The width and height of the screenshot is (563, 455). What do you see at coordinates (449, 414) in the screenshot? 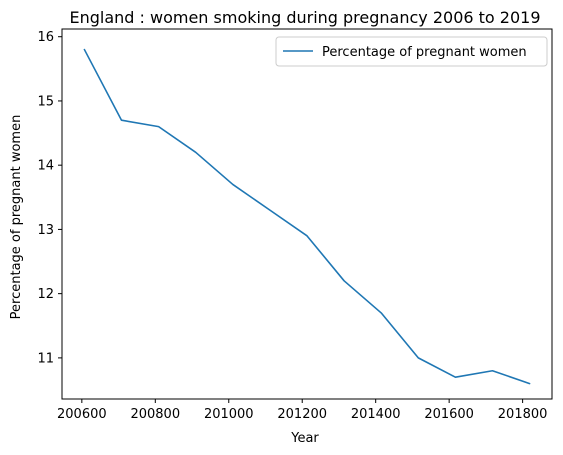
I see `x-tick-label: 201600` at bounding box center [449, 414].